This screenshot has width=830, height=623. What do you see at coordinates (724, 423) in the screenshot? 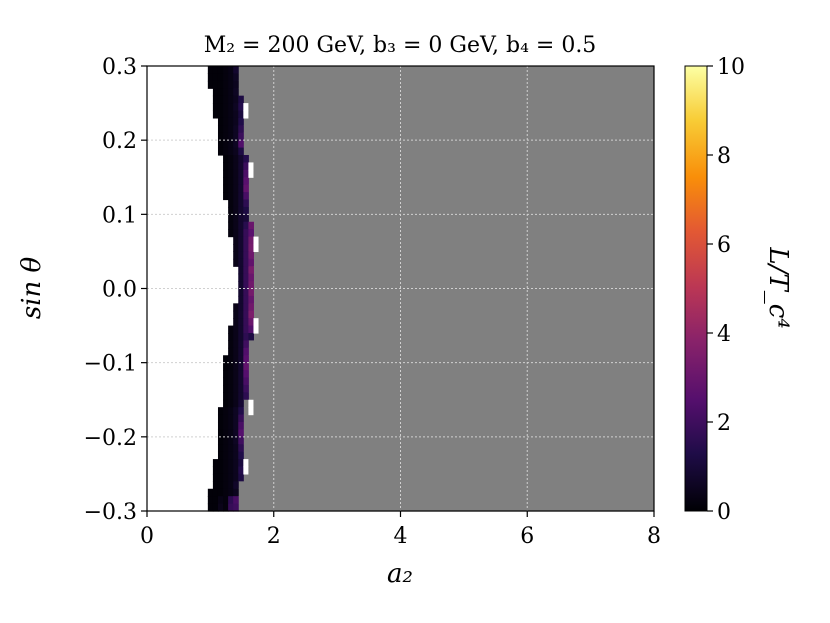
I see `colorbar-tick-label: 2` at bounding box center [724, 423].